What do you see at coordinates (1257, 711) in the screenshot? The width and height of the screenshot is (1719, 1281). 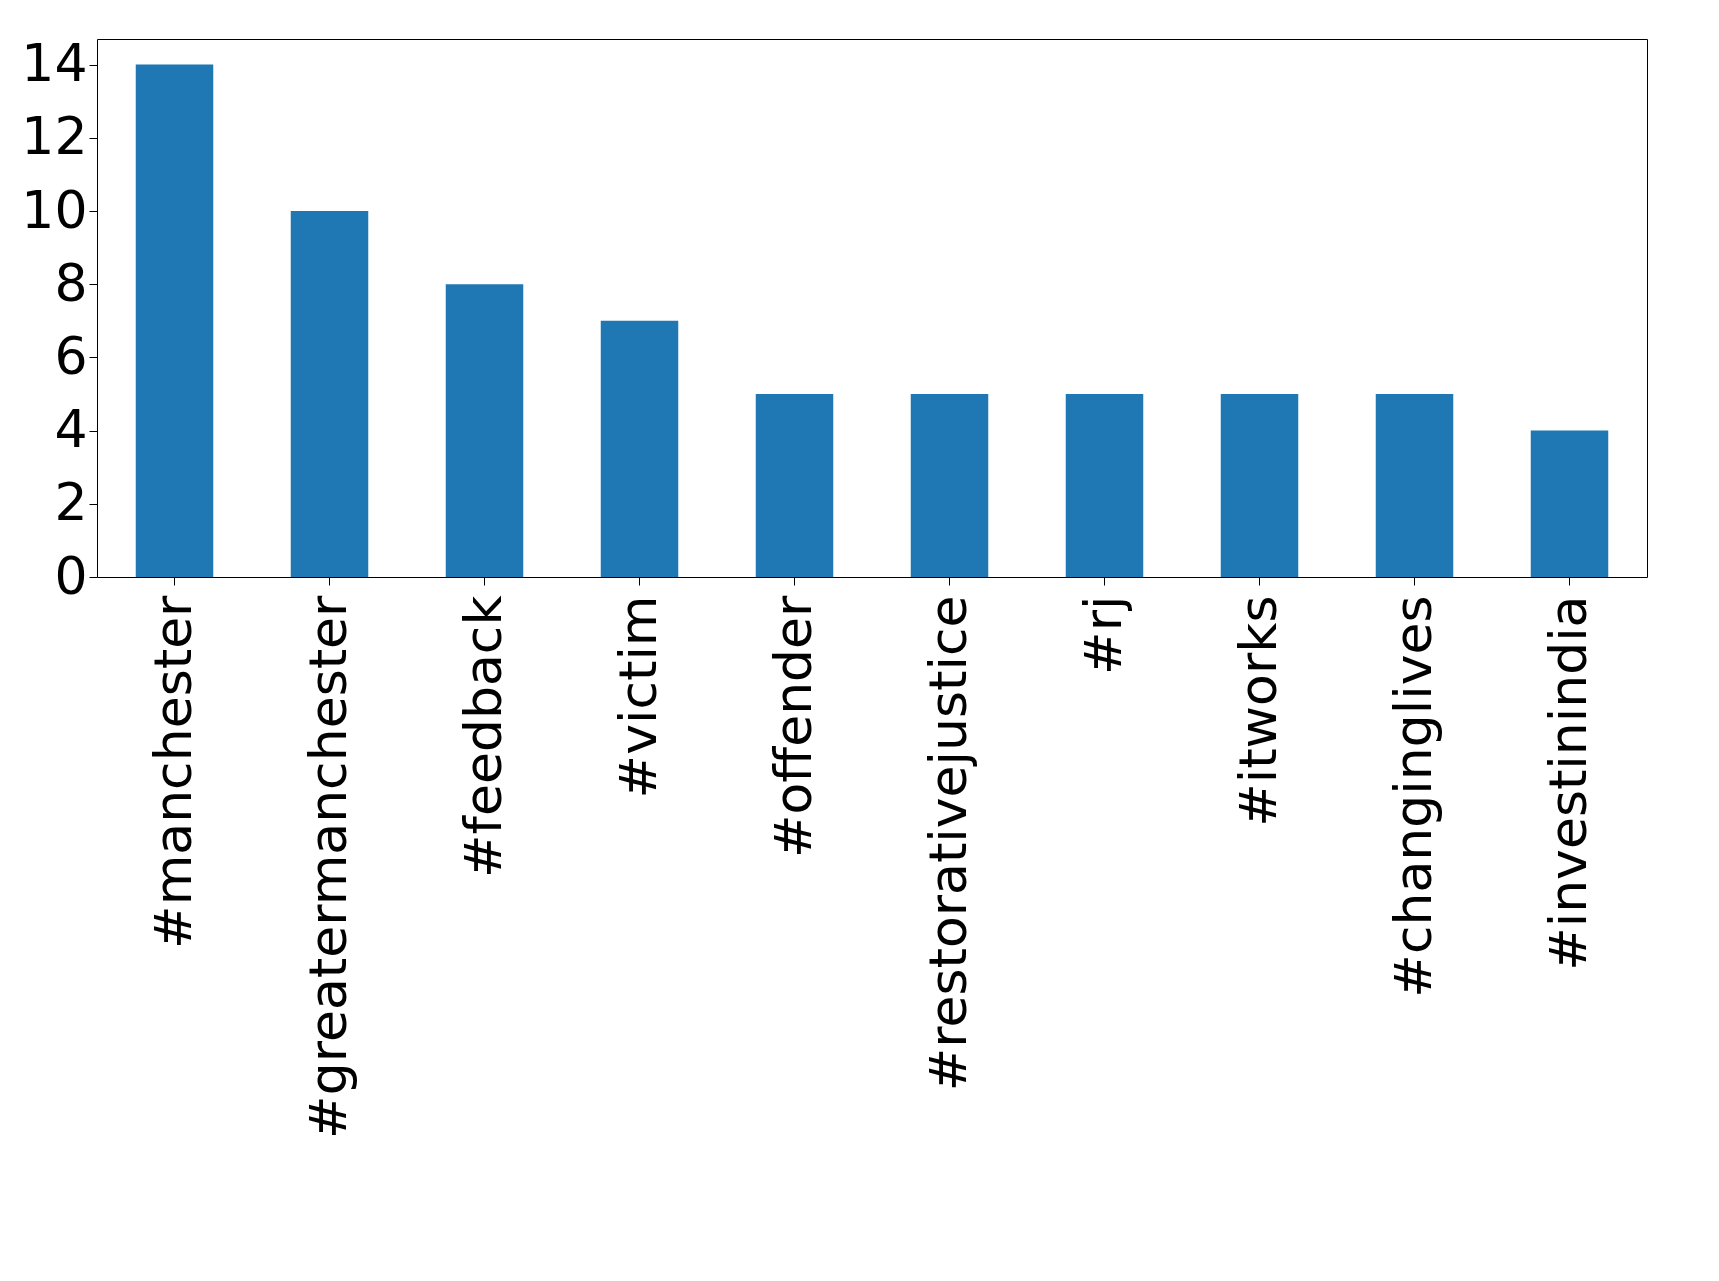 I see `x-tick-label: #itworks` at bounding box center [1257, 711].